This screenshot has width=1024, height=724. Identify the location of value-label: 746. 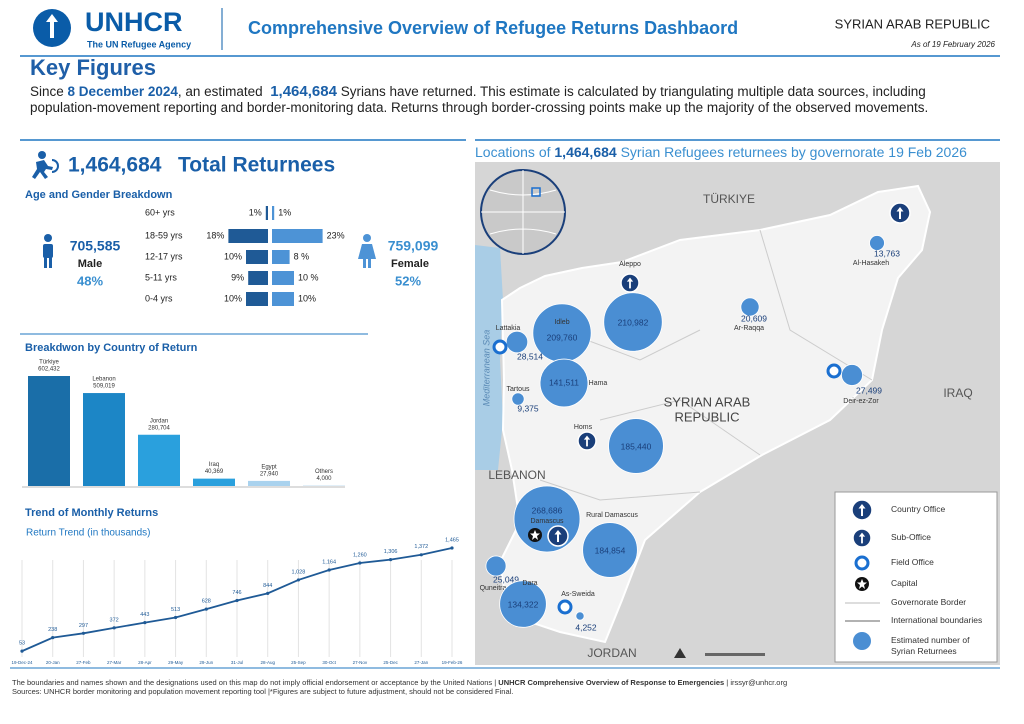
(236, 593).